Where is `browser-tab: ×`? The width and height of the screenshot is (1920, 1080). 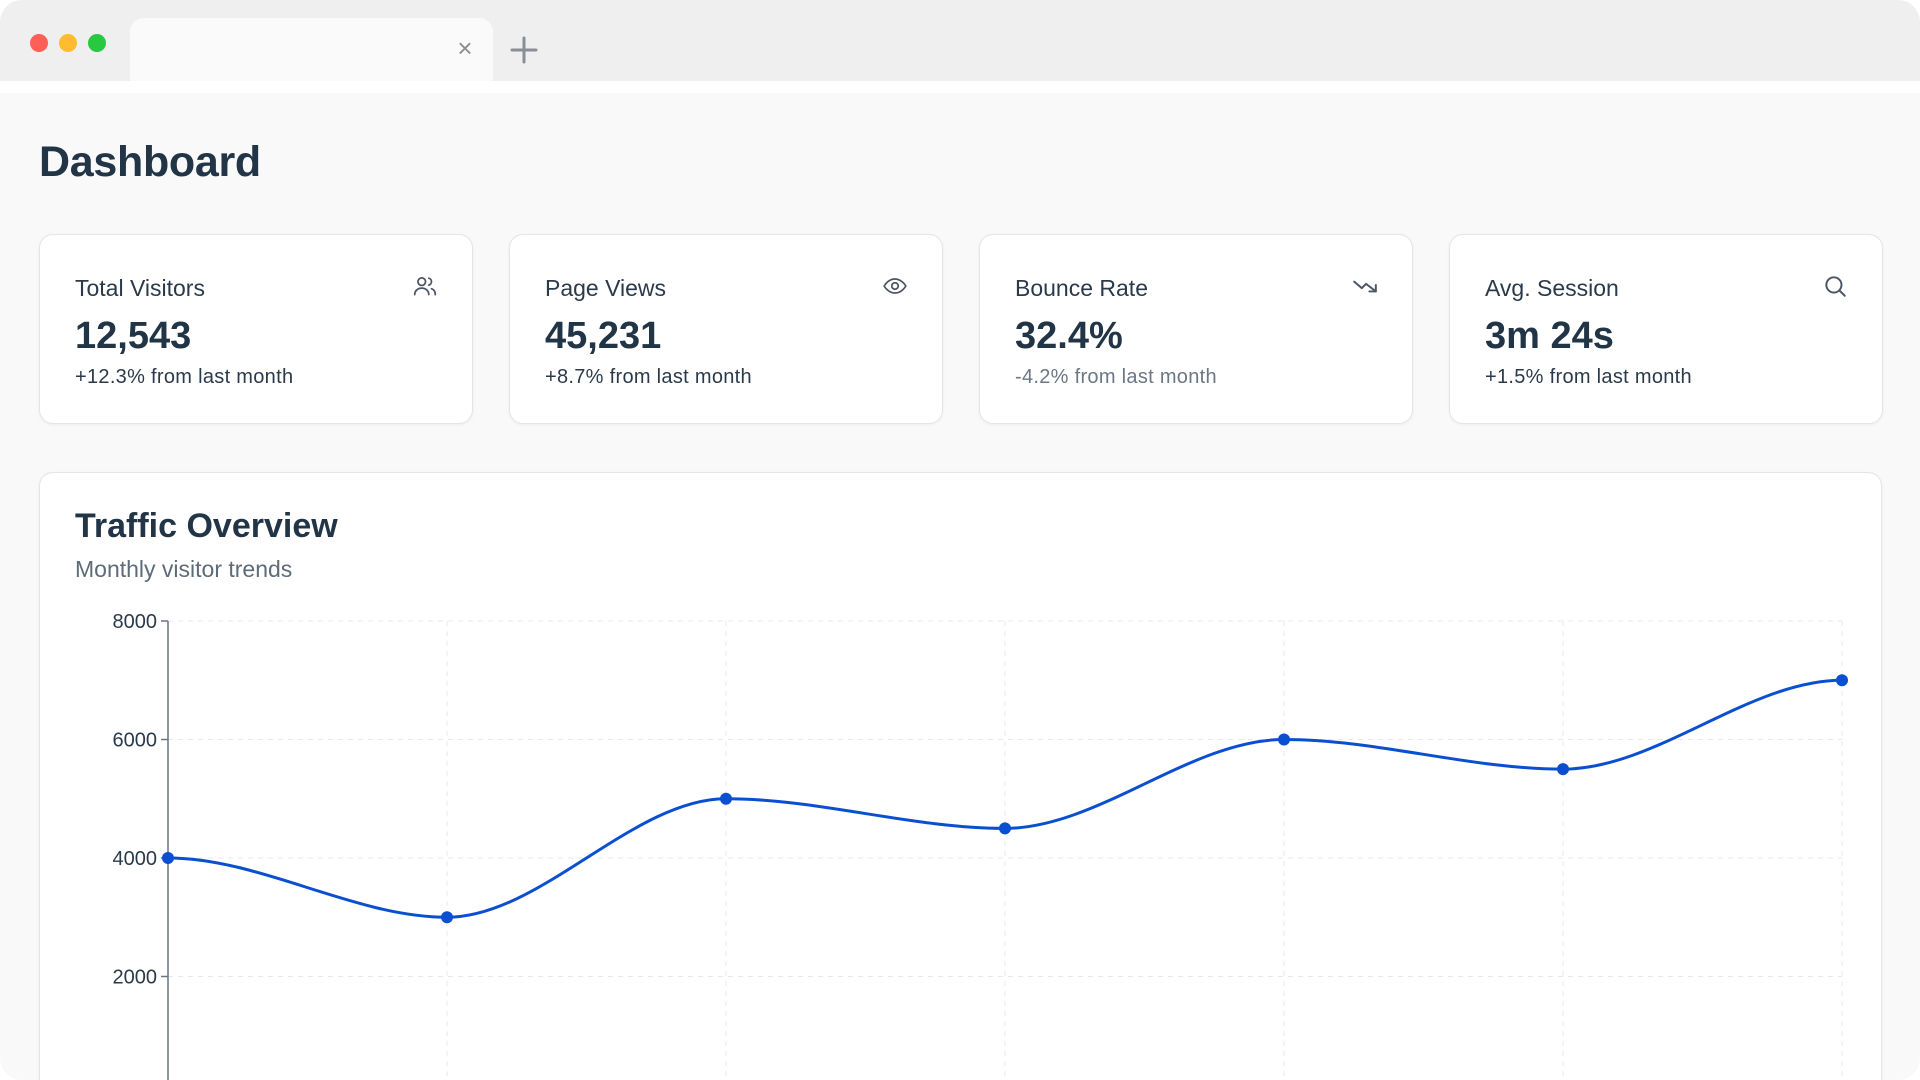
browser-tab: × is located at coordinates (311, 49).